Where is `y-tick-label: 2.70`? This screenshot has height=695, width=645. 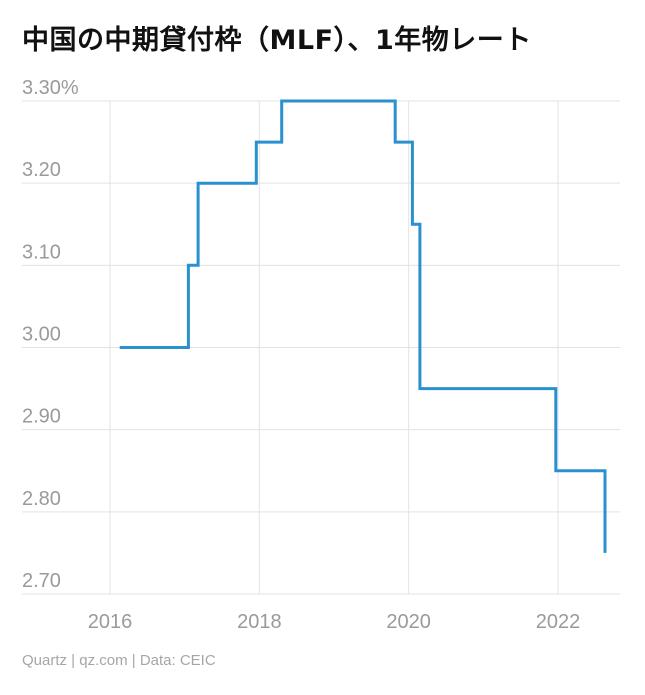 y-tick-label: 2.70 is located at coordinates (41, 581).